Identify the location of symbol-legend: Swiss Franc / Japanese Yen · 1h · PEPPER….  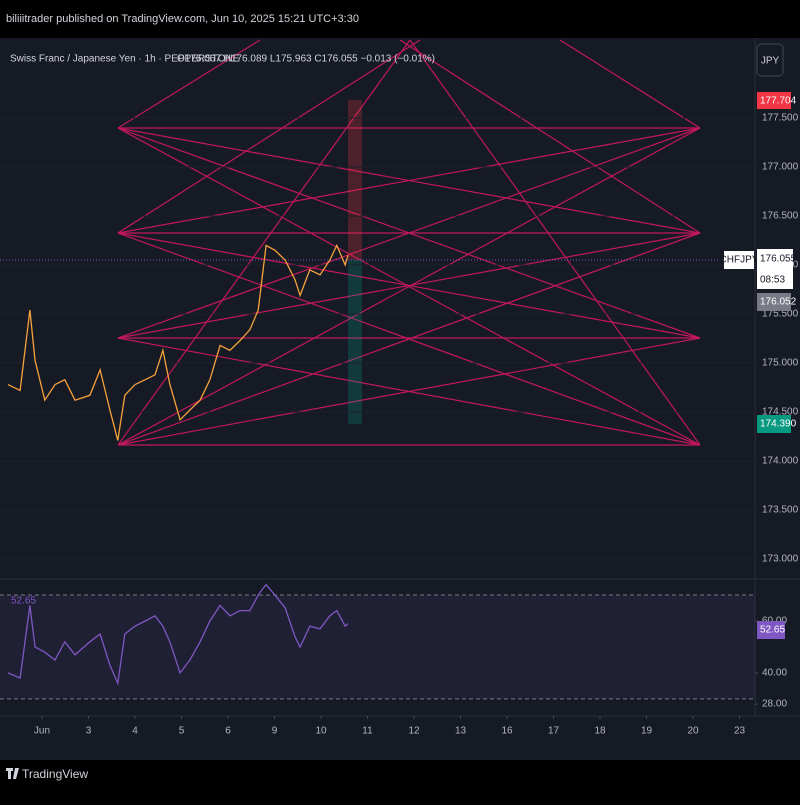
(125, 59).